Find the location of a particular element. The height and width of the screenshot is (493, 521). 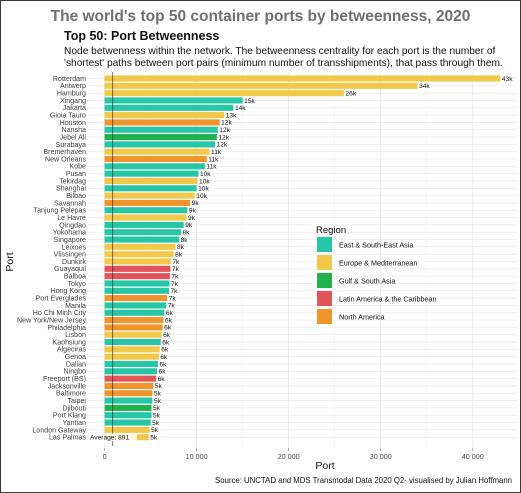

port-label: Xingang is located at coordinates (73, 101).